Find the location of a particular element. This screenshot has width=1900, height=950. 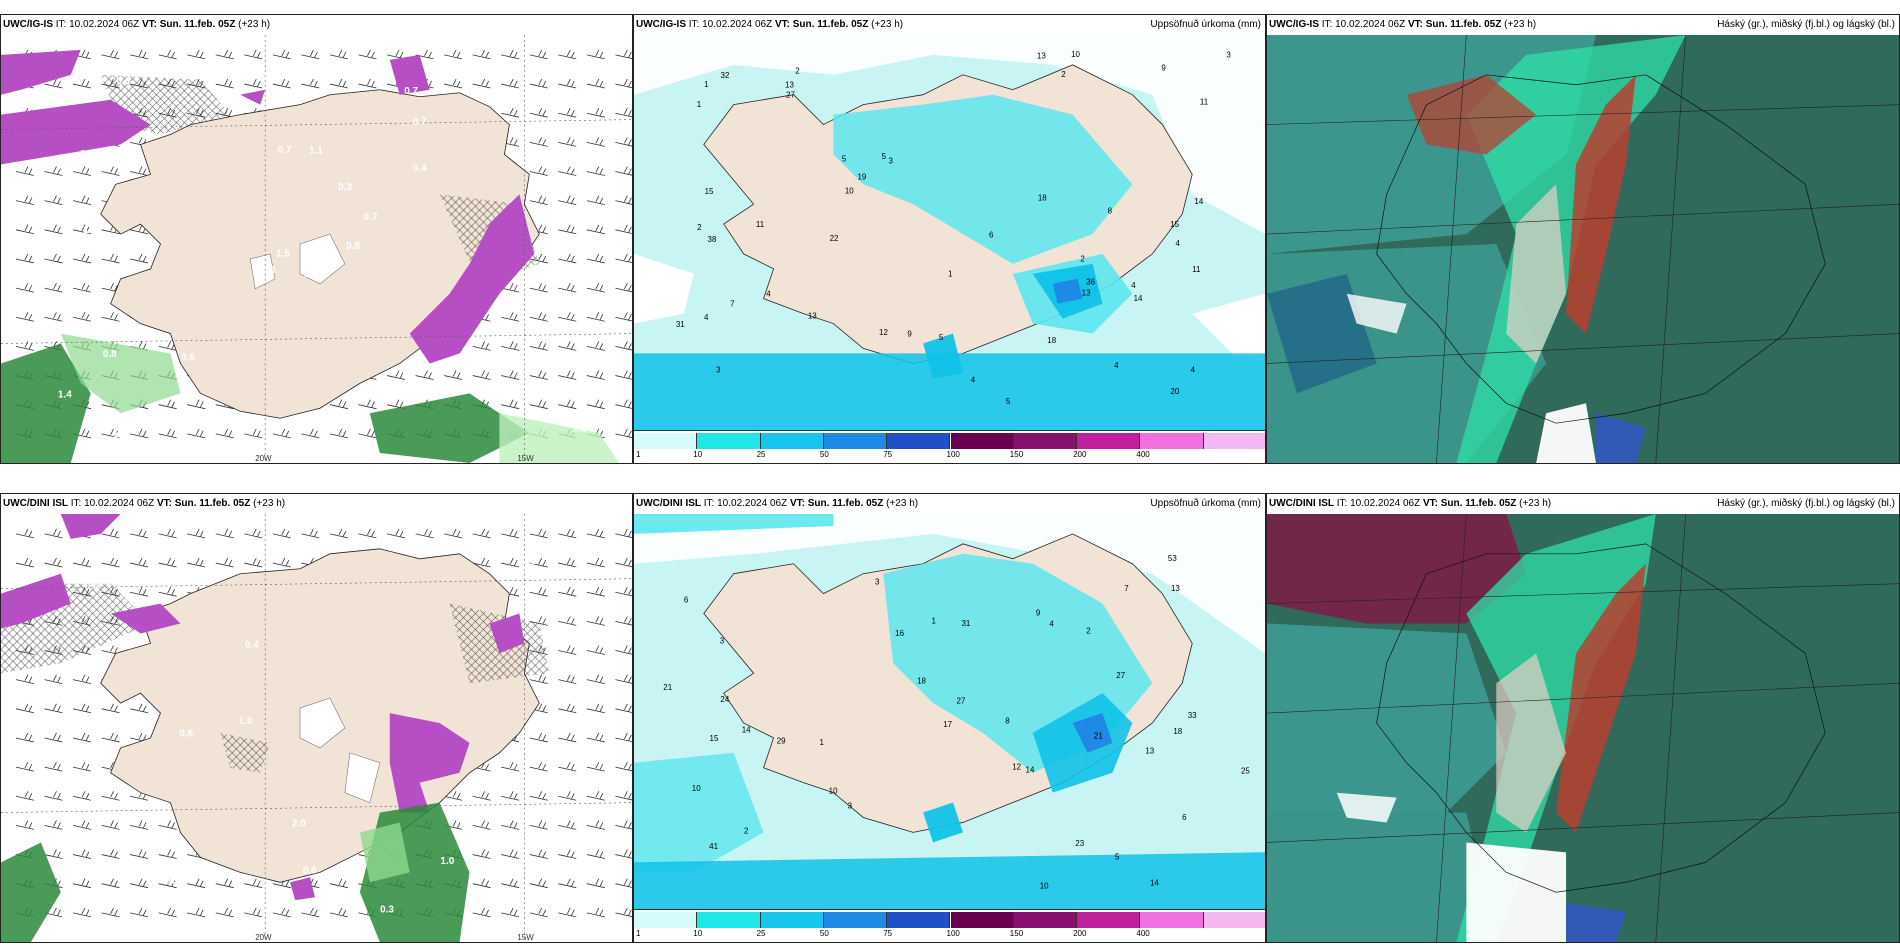

cloud-map is located at coordinates (1583, 728).